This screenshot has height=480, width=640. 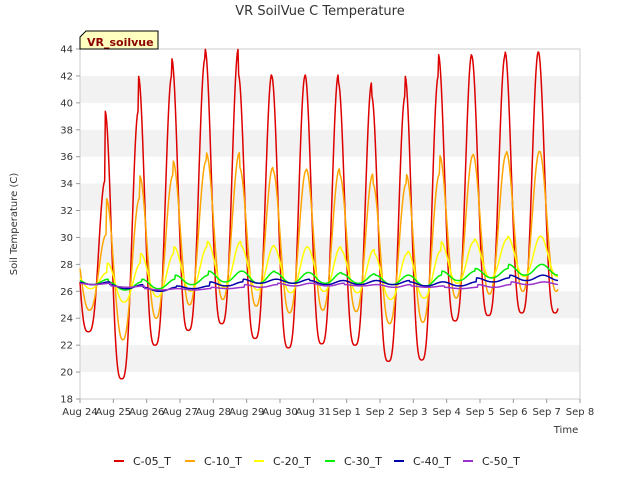 What do you see at coordinates (66, 211) in the screenshot?
I see `y-tick-label: 32` at bounding box center [66, 211].